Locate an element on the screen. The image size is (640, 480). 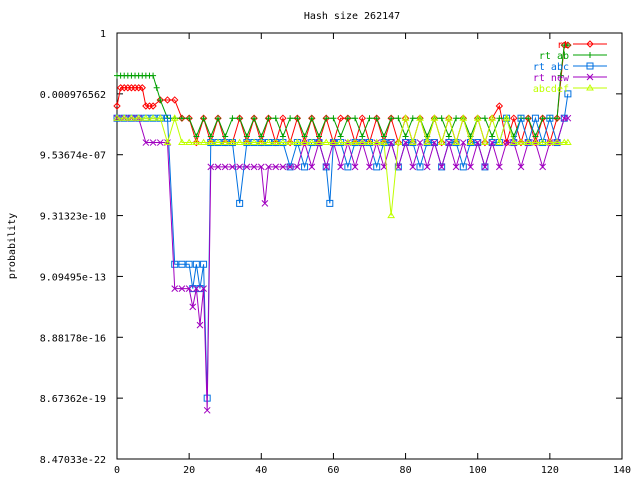
legend-label: rt abc is located at coordinates (551, 67).